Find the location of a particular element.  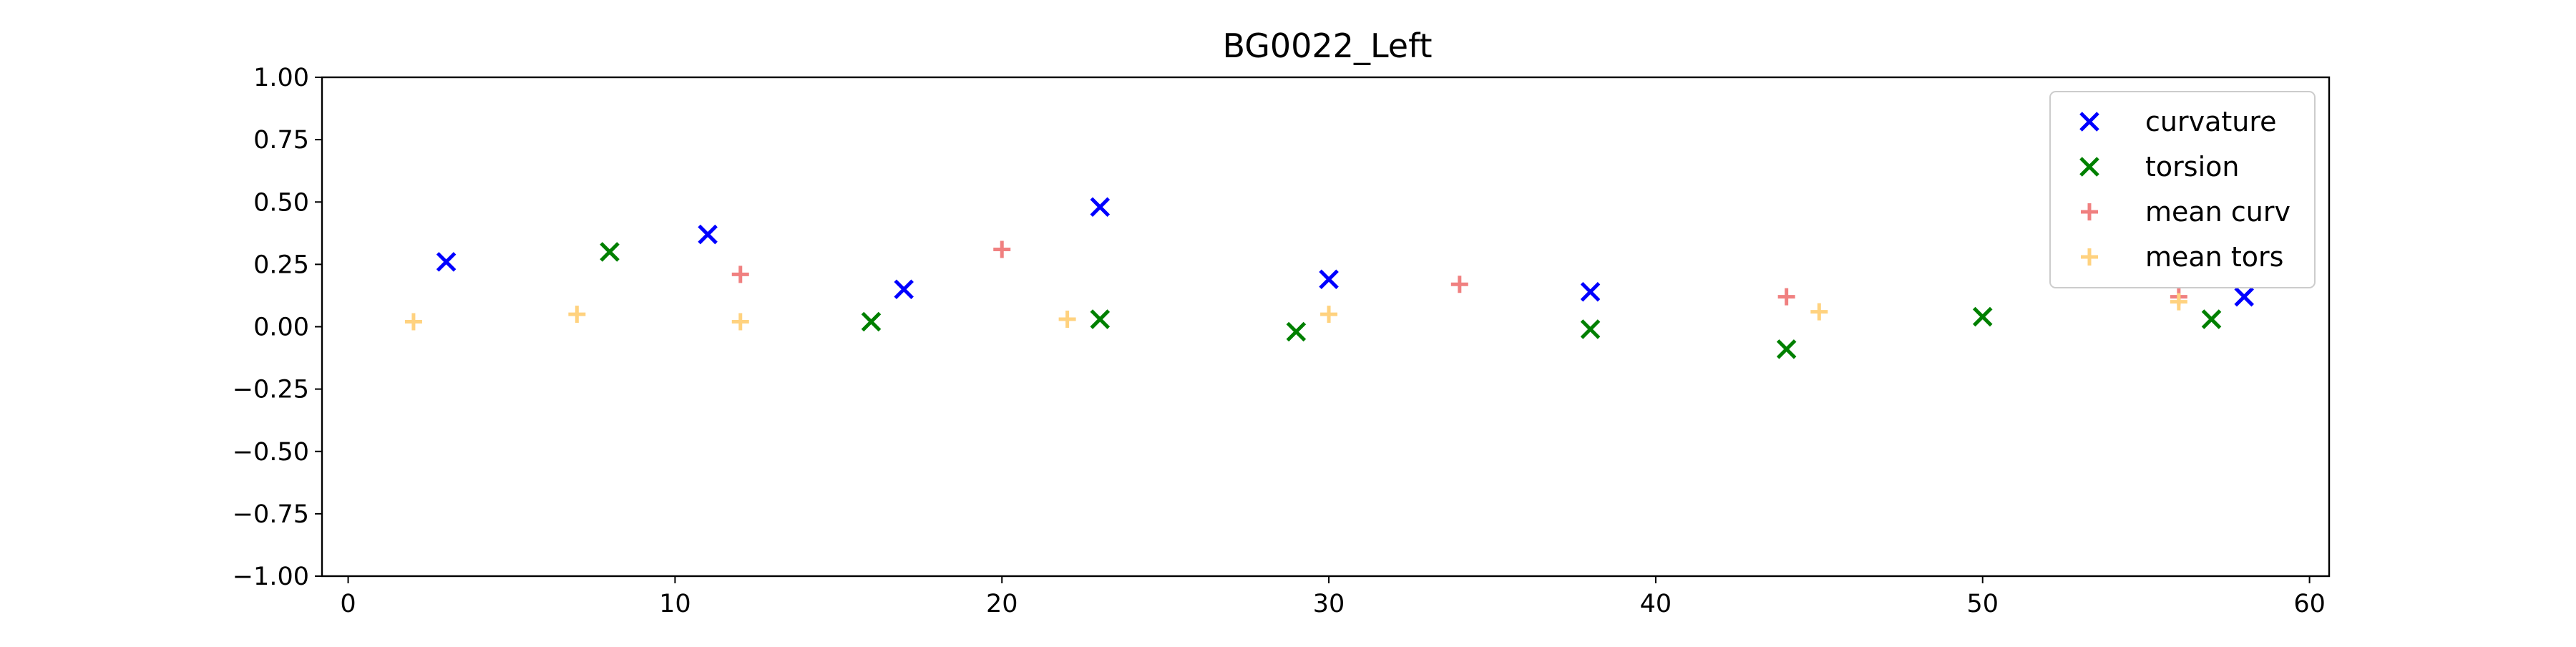

series-mean-tors is located at coordinates (1295, 312).